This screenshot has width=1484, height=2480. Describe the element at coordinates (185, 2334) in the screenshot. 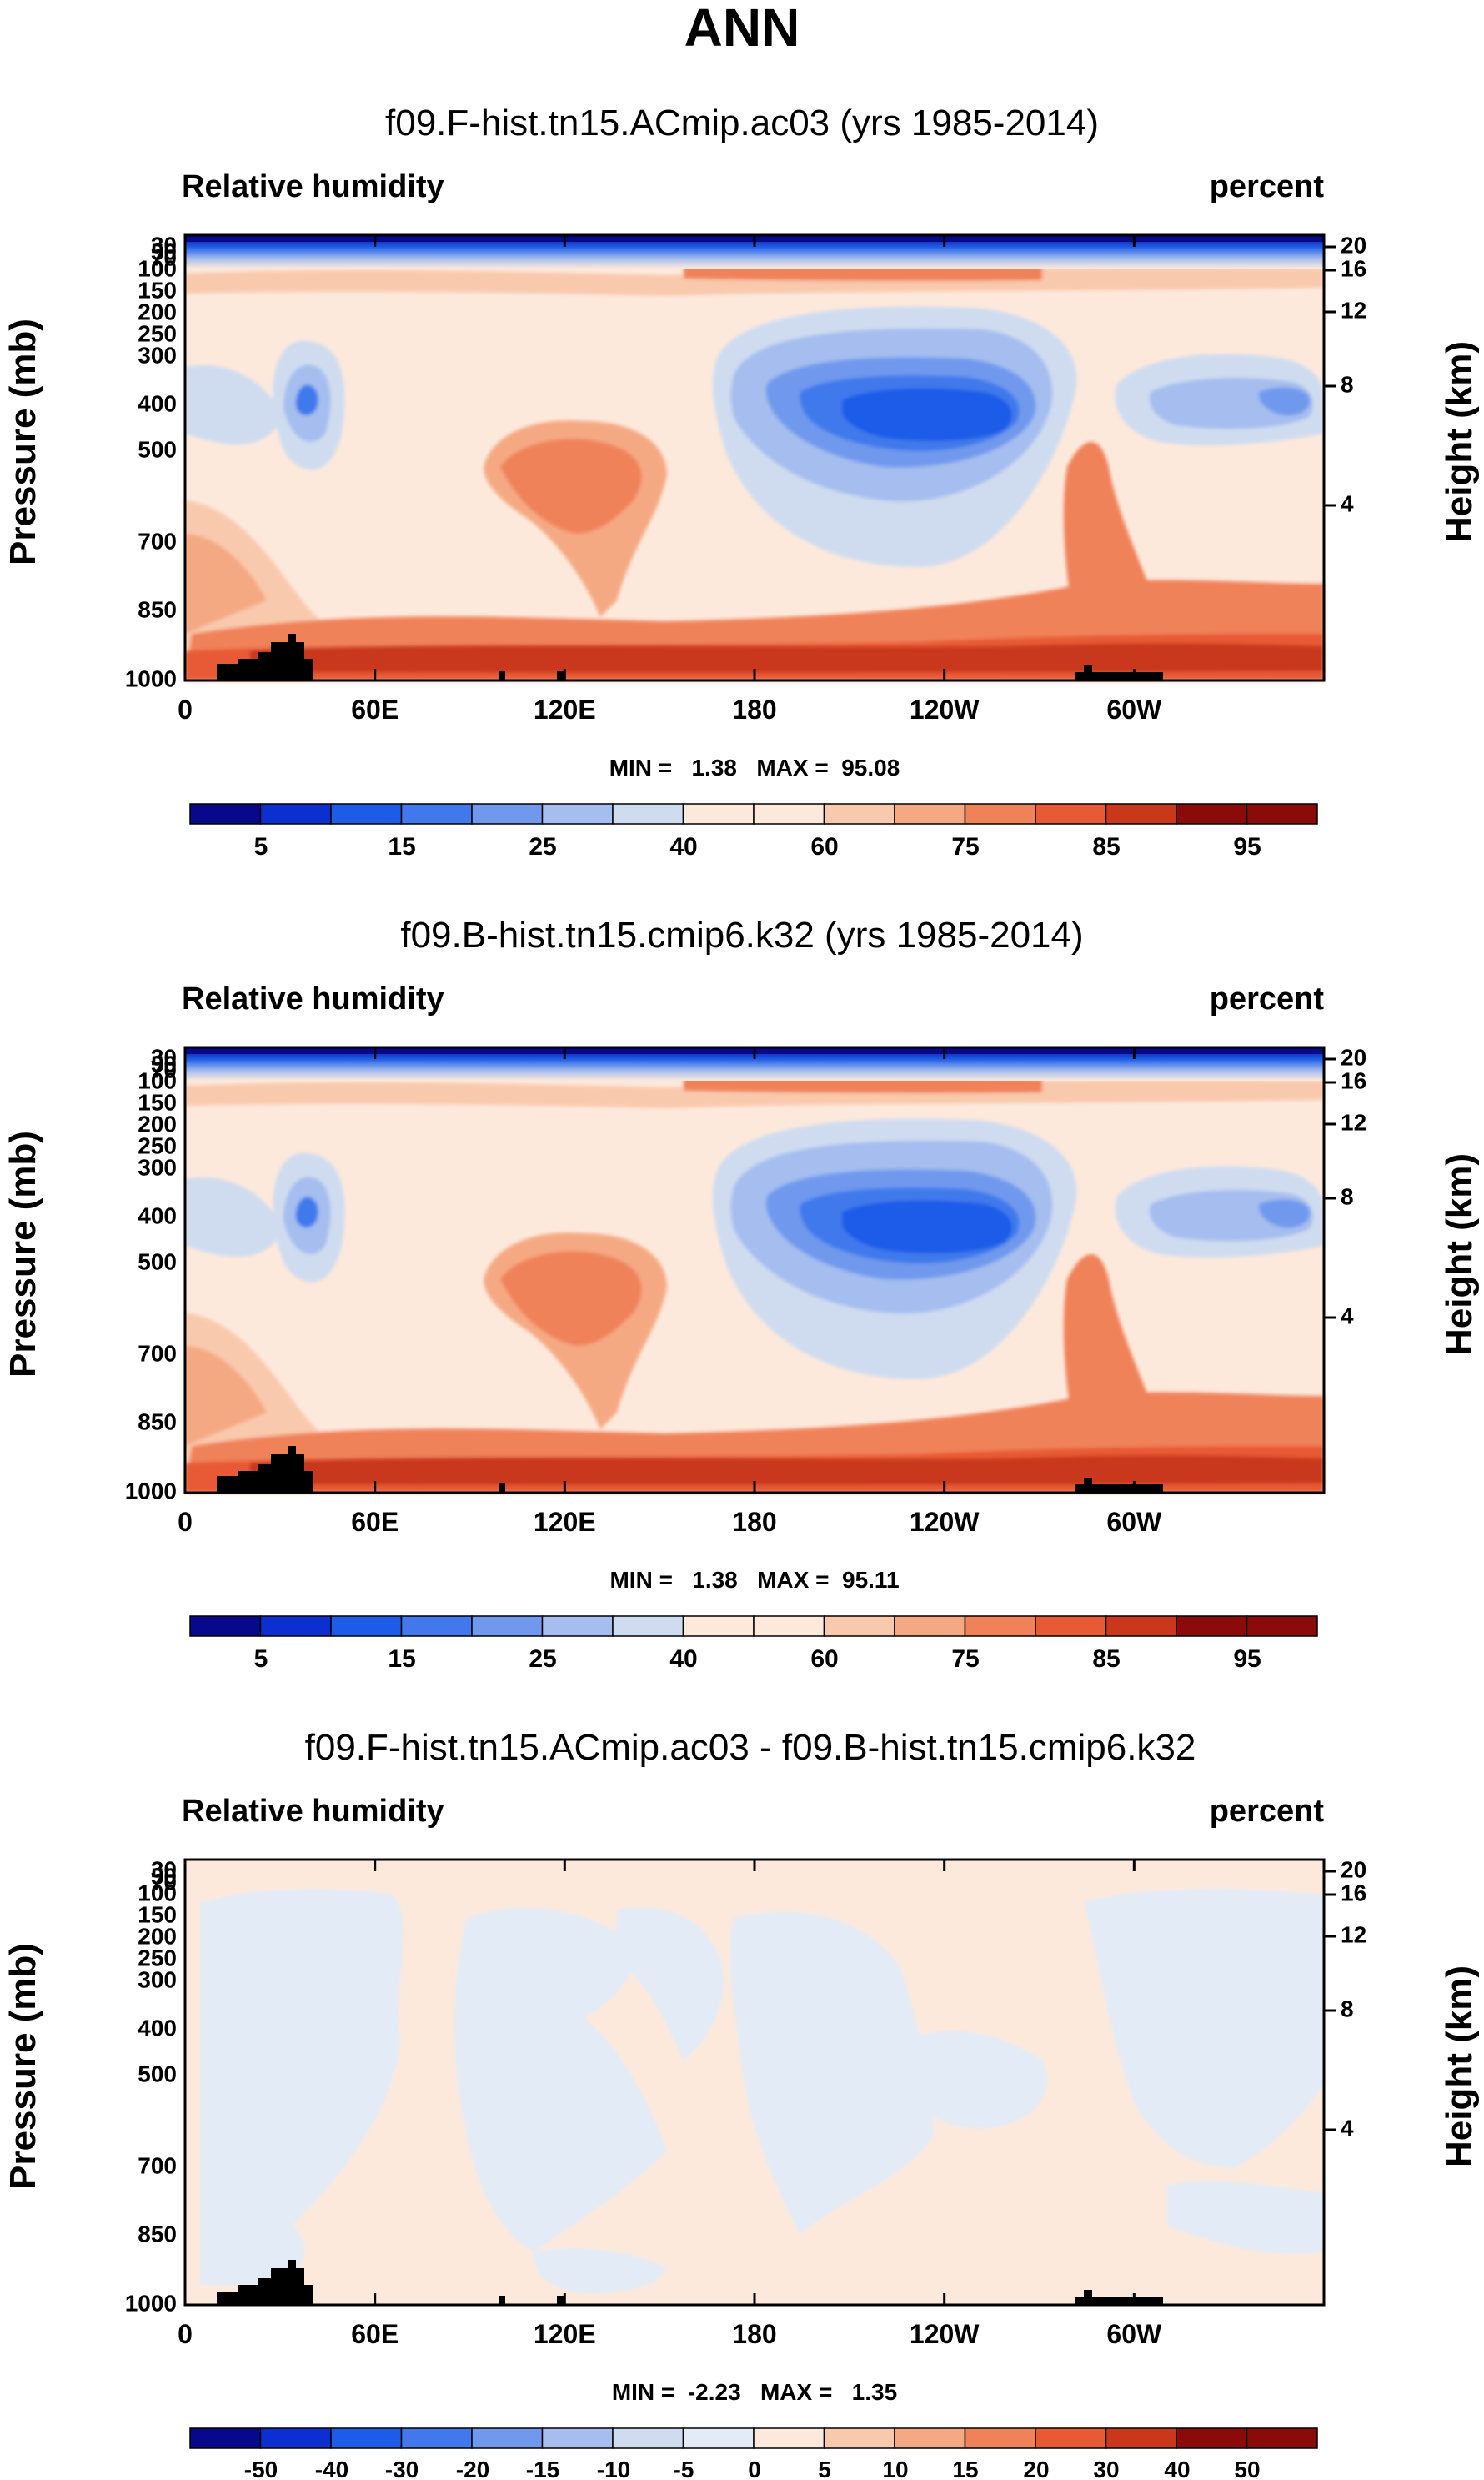

I see `panel-3-xtick: 0` at that location.